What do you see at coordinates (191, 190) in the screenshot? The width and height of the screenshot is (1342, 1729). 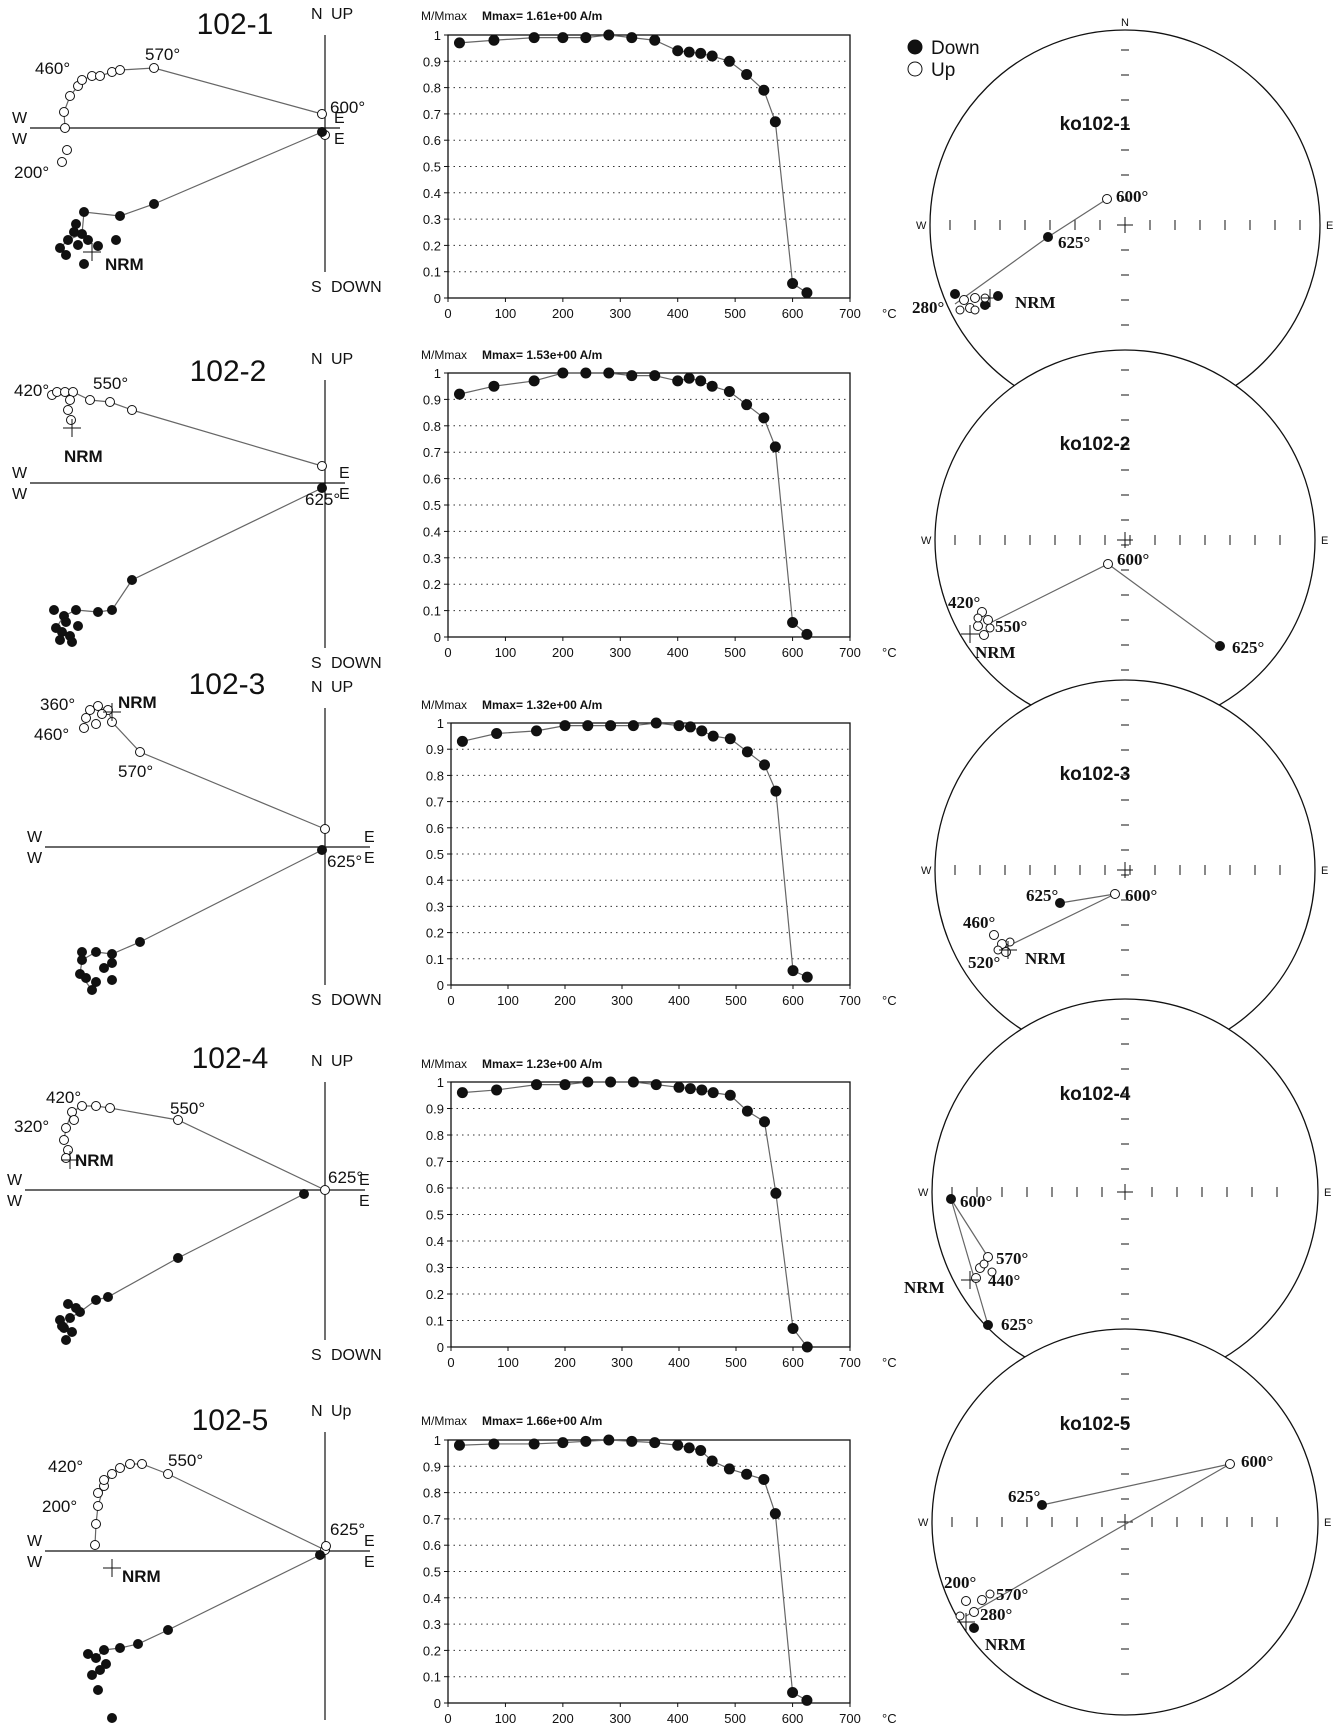 I see `vertical-projection-path` at bounding box center [191, 190].